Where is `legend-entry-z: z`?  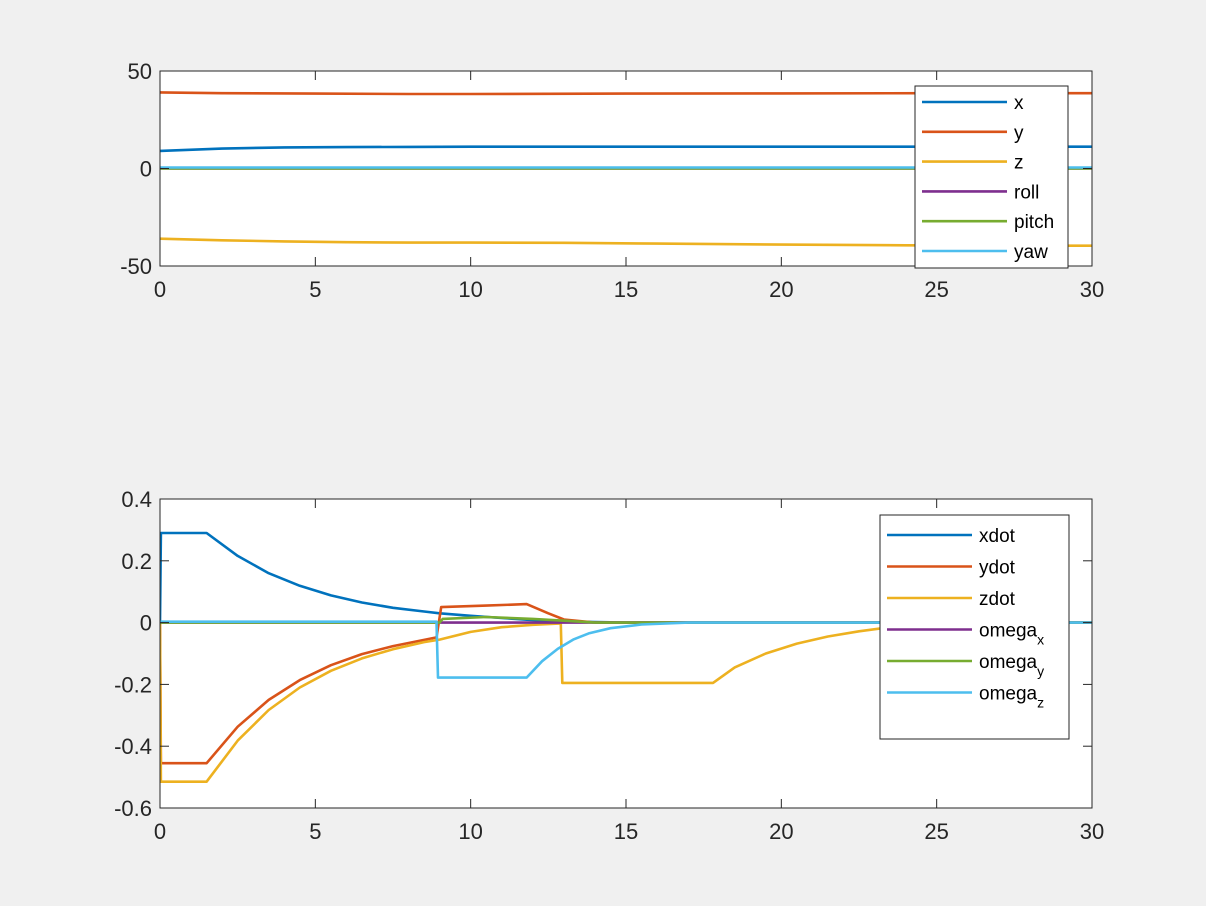 legend-entry-z: z is located at coordinates (973, 163).